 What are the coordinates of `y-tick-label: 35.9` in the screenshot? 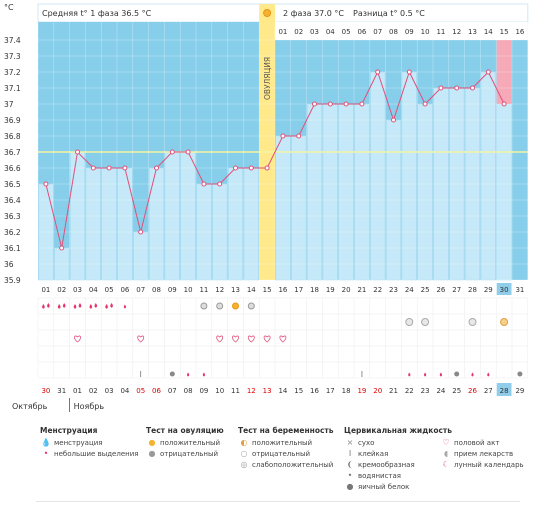 It's located at (12, 280).